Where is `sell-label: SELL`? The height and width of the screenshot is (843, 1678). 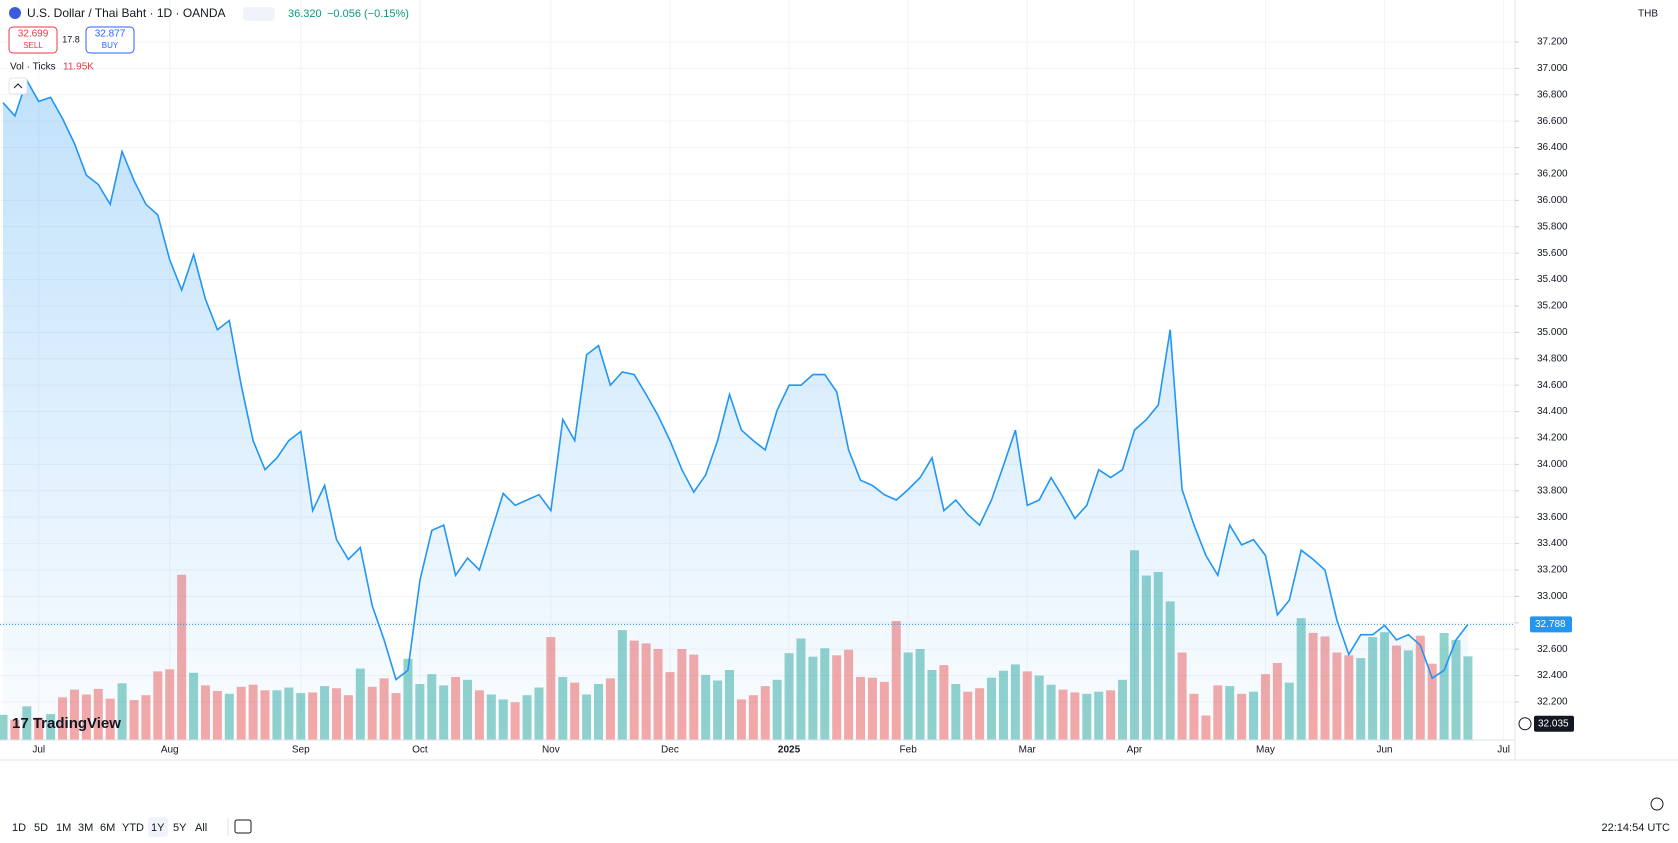
sell-label: SELL is located at coordinates (33, 45).